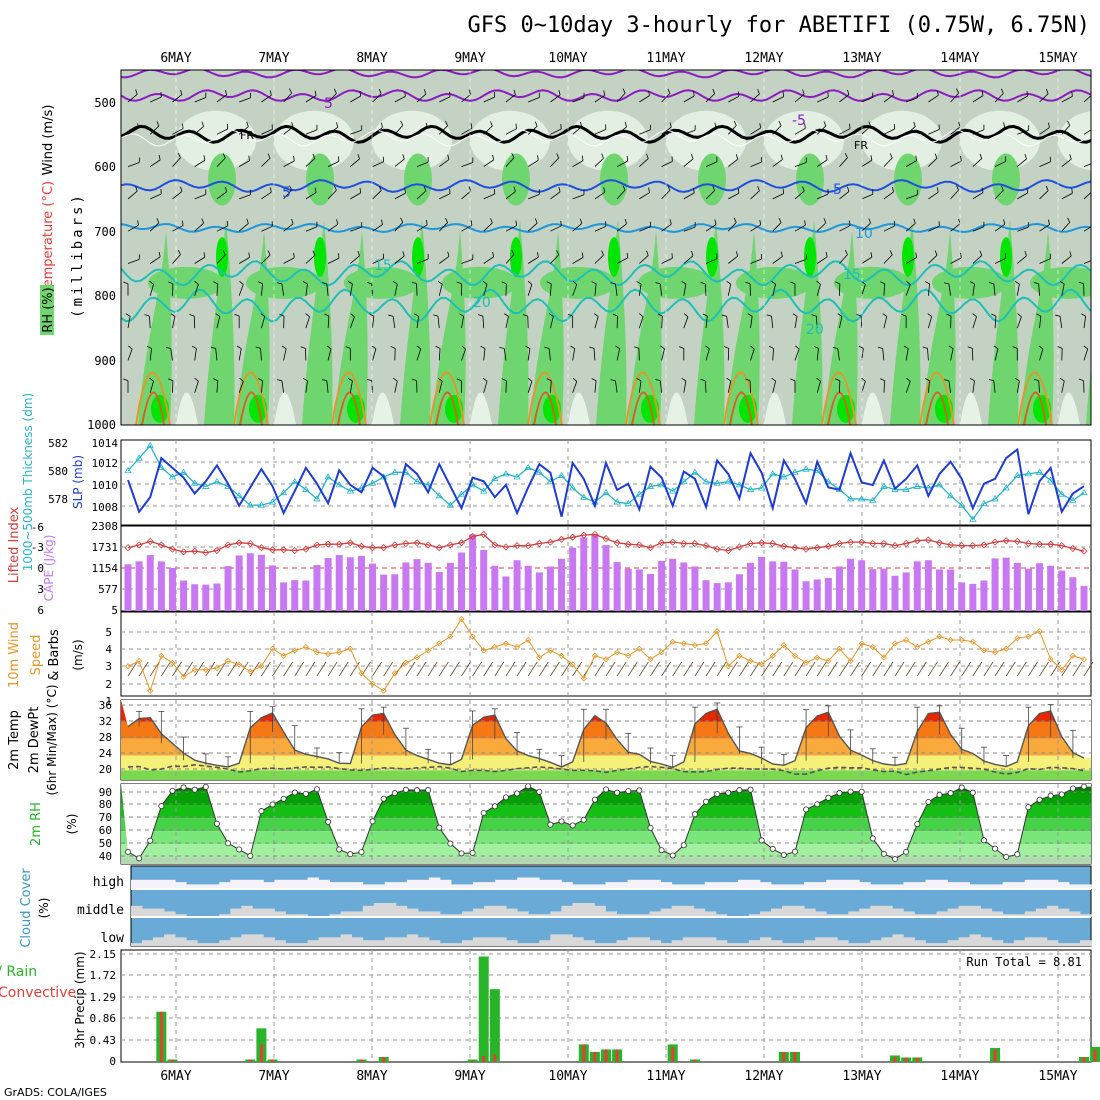 The height and width of the screenshot is (1100, 1100). Describe the element at coordinates (40, 589) in the screenshot. I see `li-tick: 3` at that location.